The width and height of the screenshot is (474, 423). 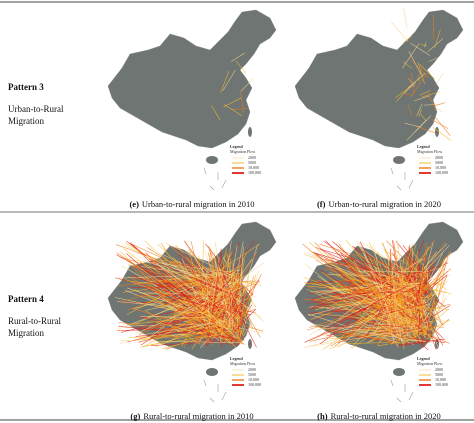 What do you see at coordinates (379, 416) in the screenshot?
I see `panel-caption: (h) Rural-to-rural migration in 2020` at bounding box center [379, 416].